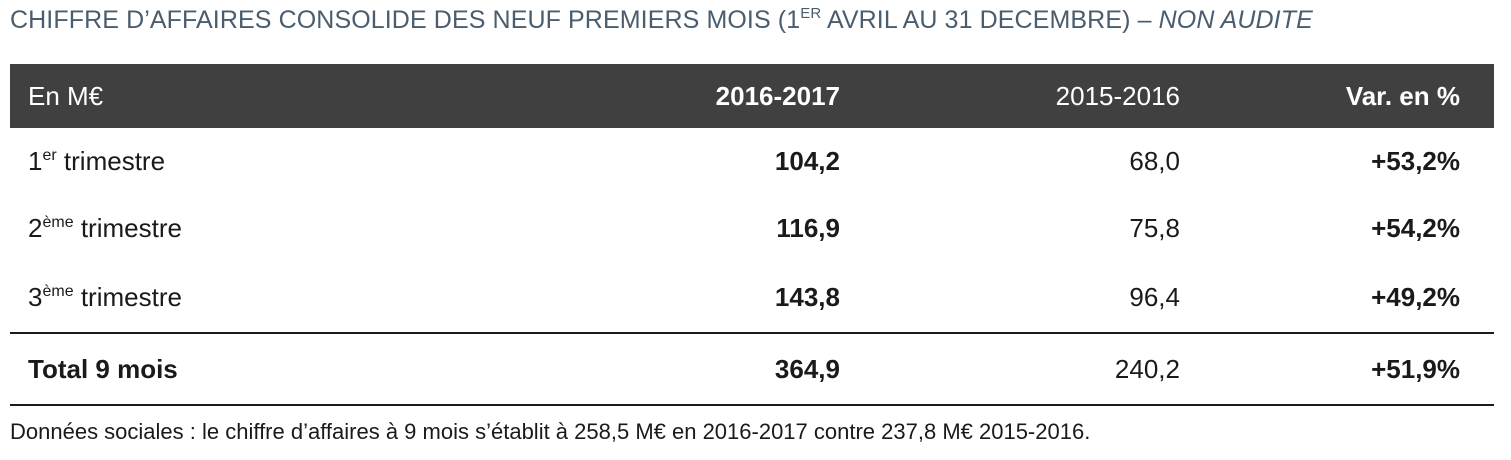  Describe the element at coordinates (97, 160) in the screenshot. I see `row-label: 1er trimestre` at that location.